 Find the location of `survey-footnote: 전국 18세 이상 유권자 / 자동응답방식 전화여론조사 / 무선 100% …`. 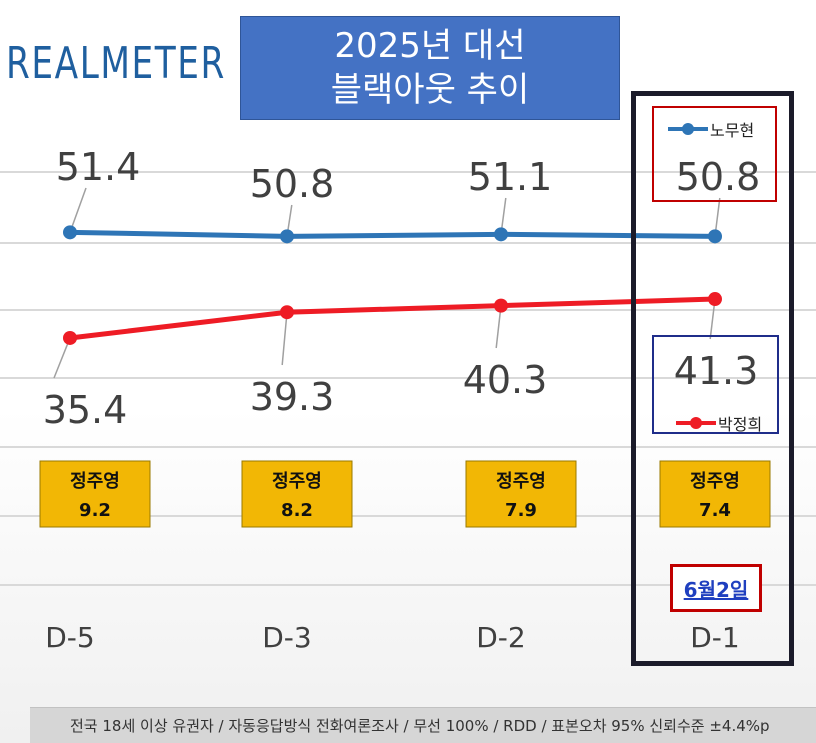

survey-footnote: 전국 18세 이상 유권자 / 자동응답방식 전화여론조사 / 무선 100% … is located at coordinates (423, 725).